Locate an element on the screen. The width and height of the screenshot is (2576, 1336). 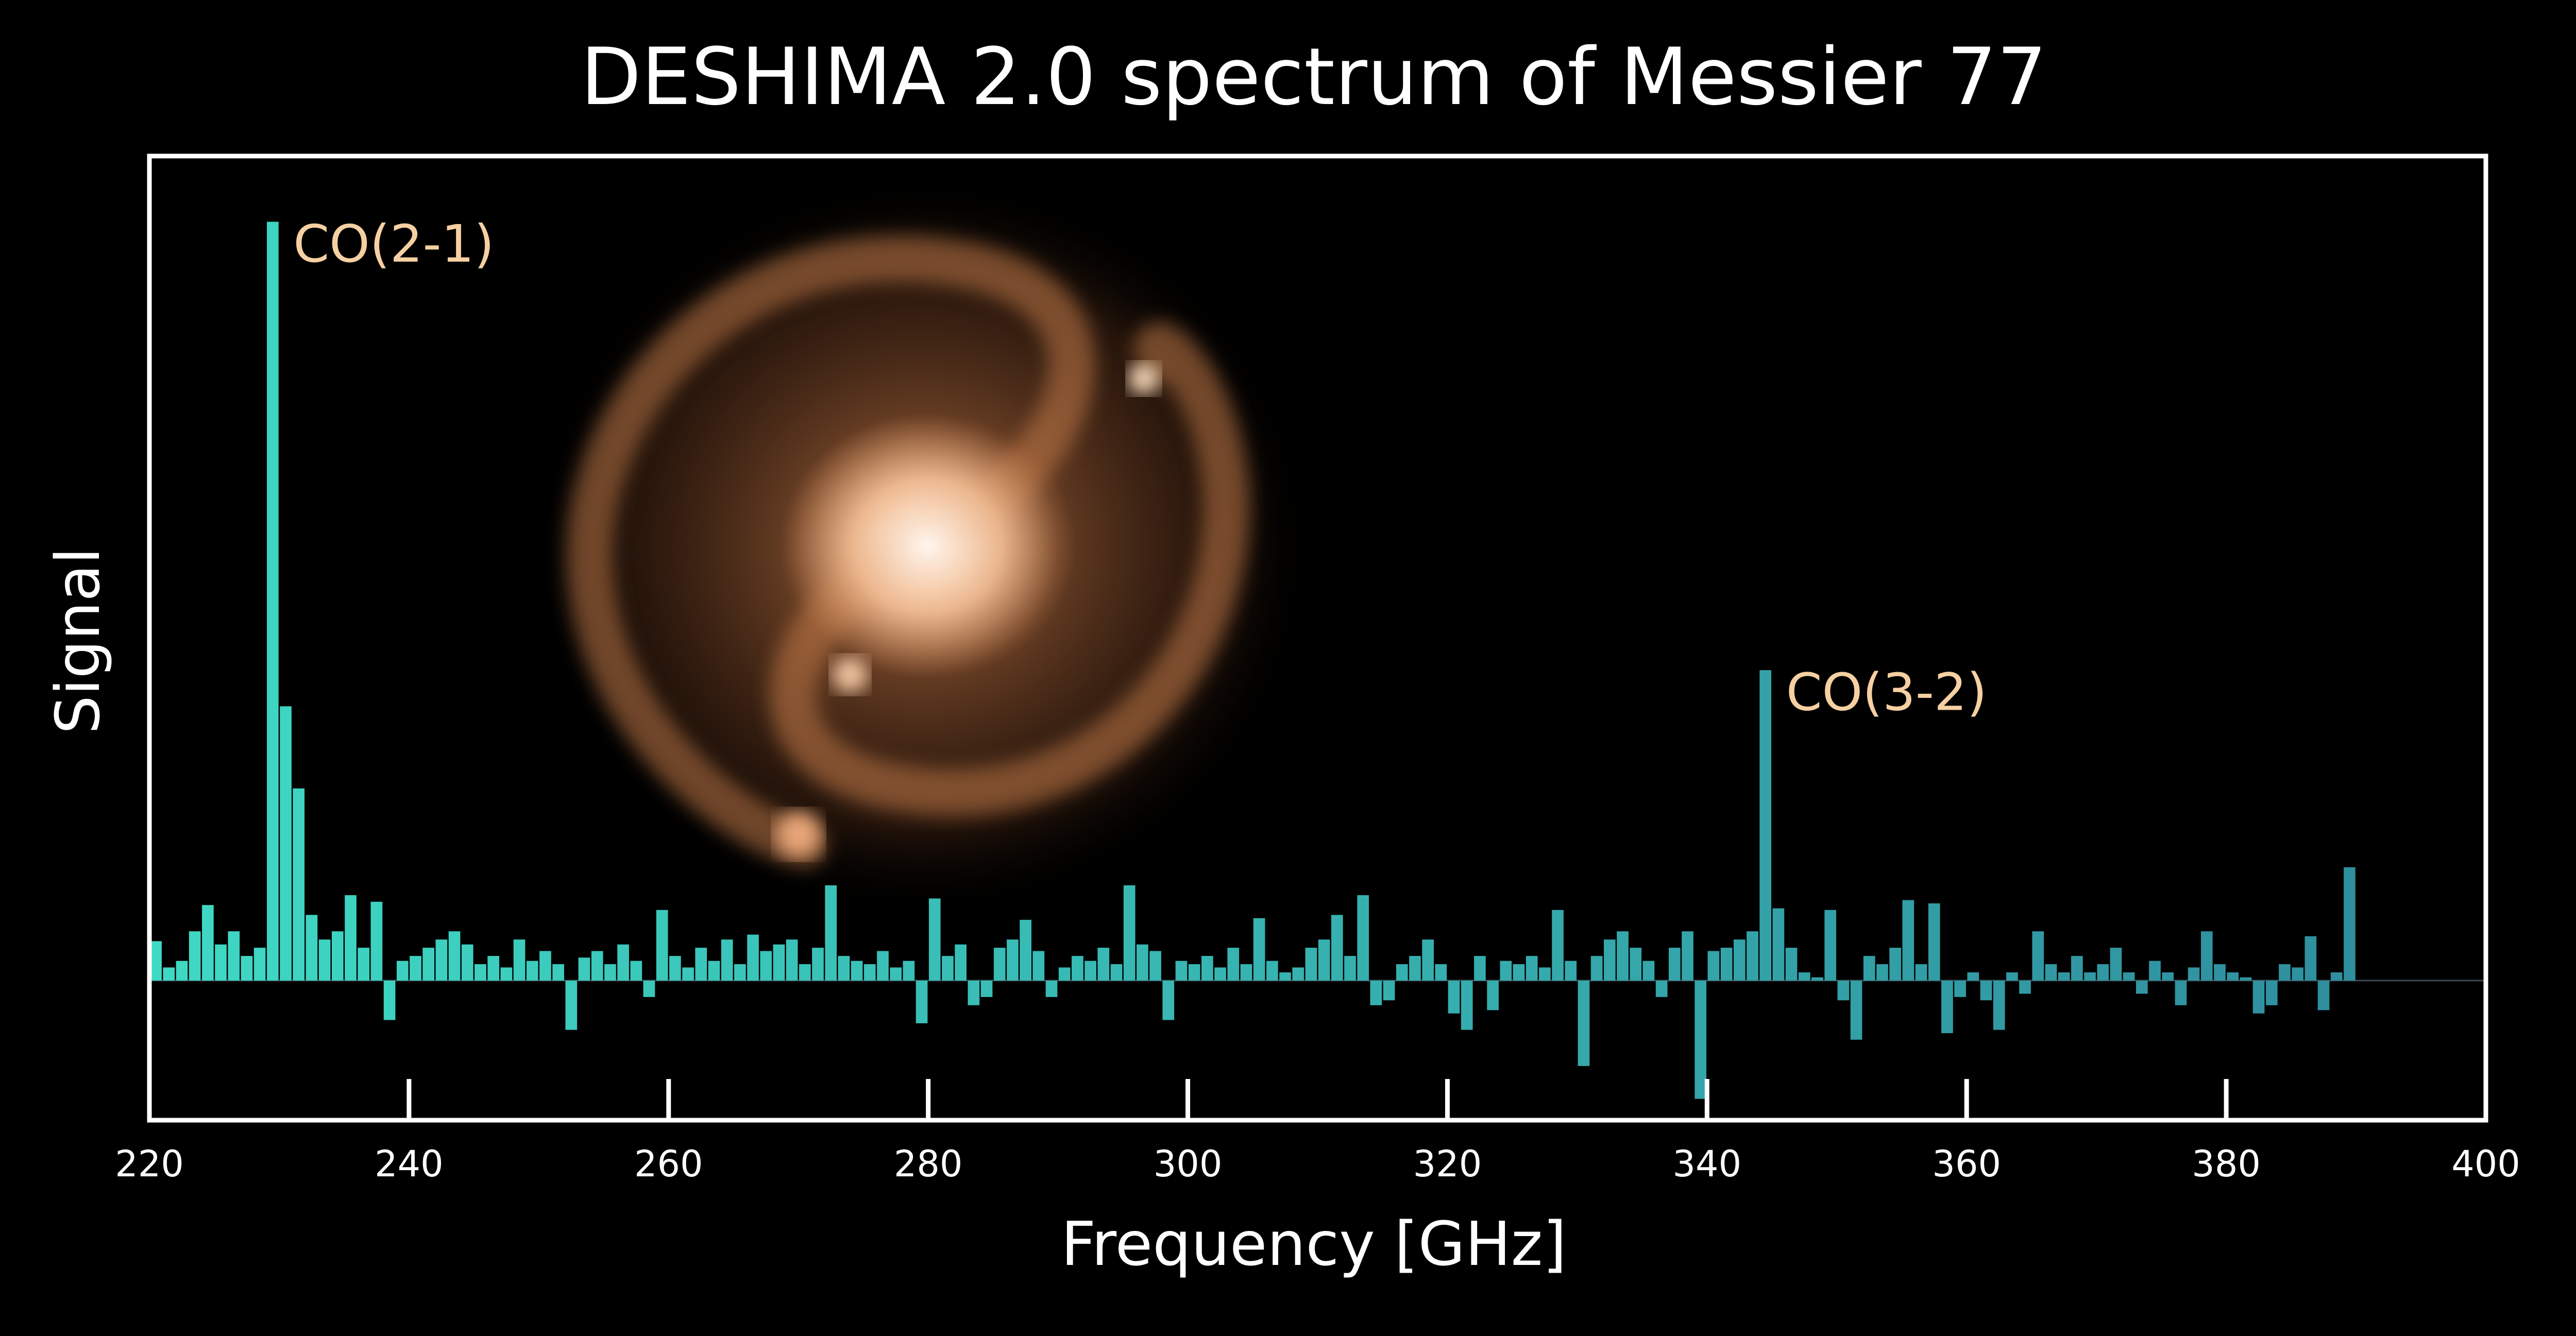
annotation: CO(2-1) is located at coordinates (393, 244).